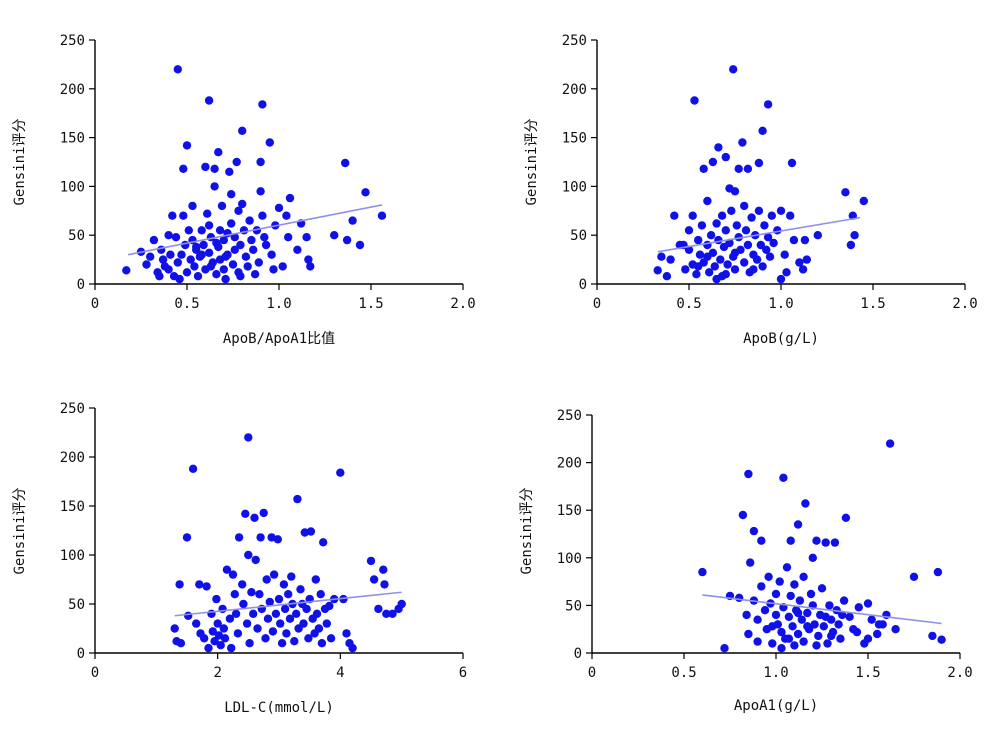  Describe the element at coordinates (279, 339) in the screenshot. I see `x-axis-title: ApoB/ApoA1比值` at that location.